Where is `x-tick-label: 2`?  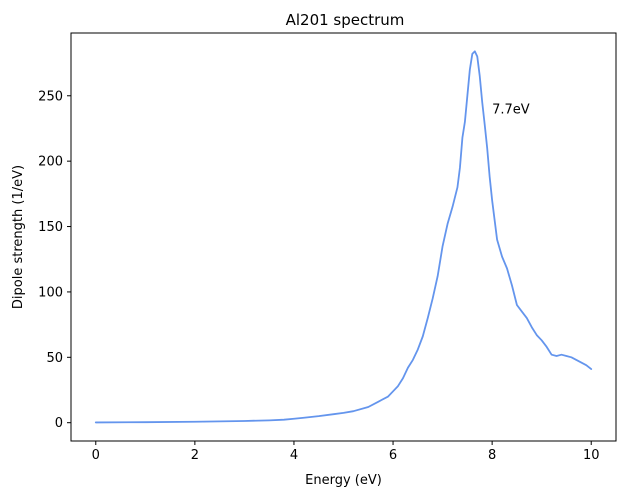 x-tick-label: 2 is located at coordinates (195, 455).